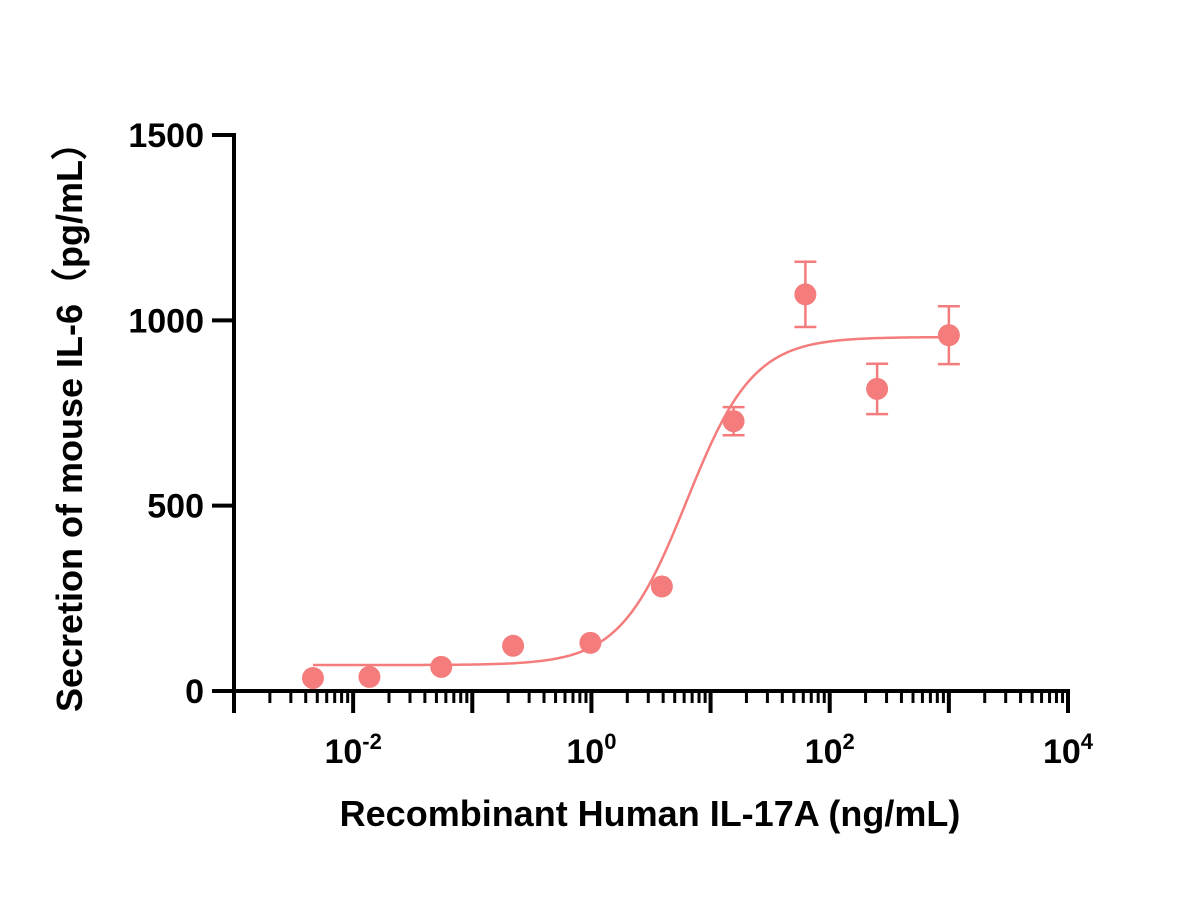  Describe the element at coordinates (591, 750) in the screenshot. I see `x-tick-label: 10⁰` at that location.